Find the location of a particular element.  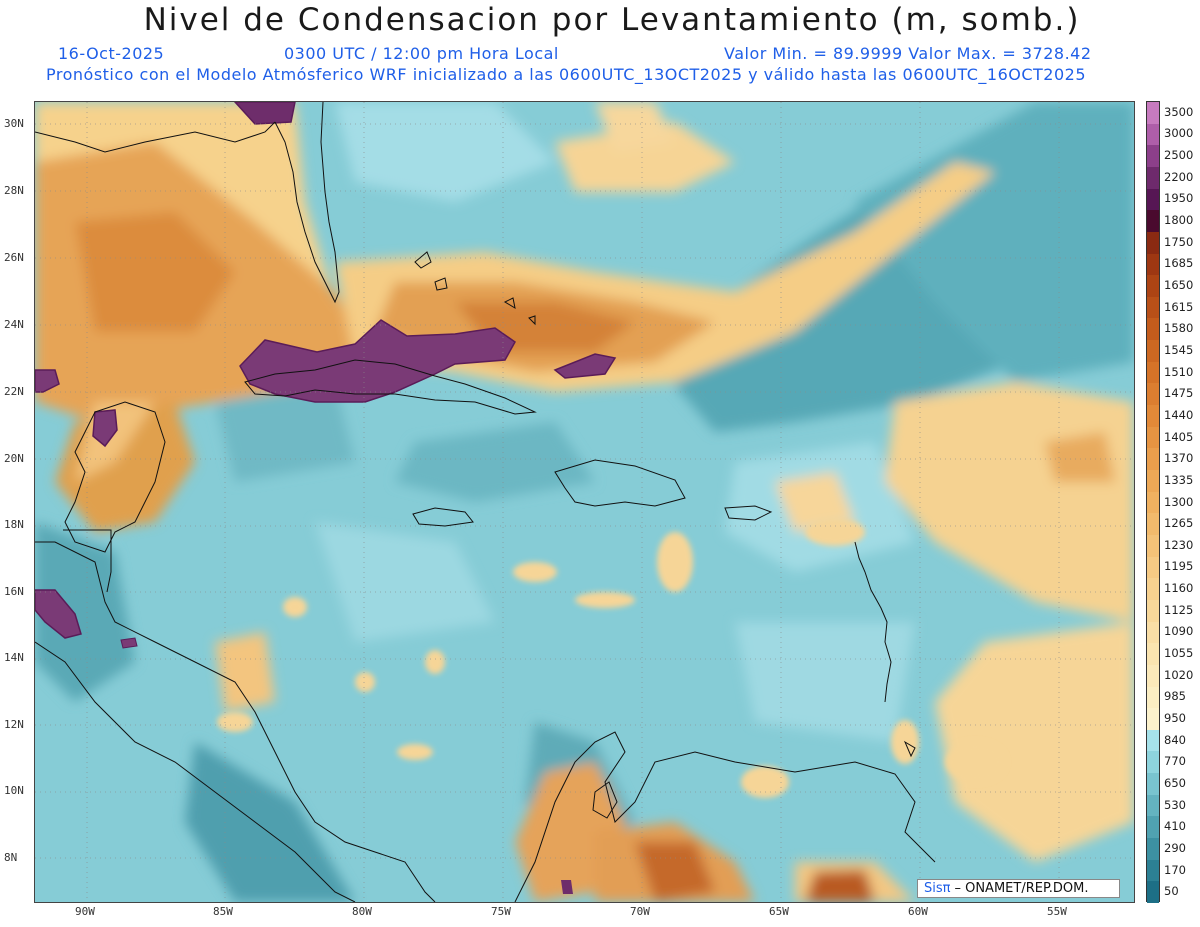

lat-label: 10N is located at coordinates (14, 790).